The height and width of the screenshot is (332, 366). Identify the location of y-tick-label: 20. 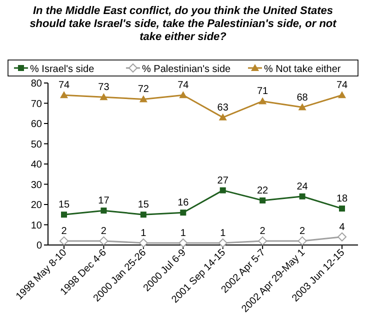
(36, 205).